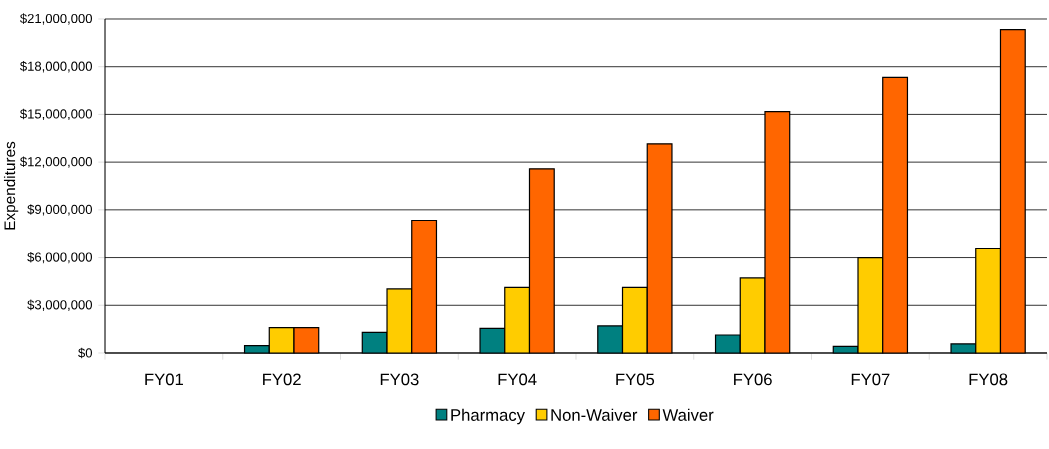  Describe the element at coordinates (517, 379) in the screenshot. I see `x-tick-label: FY04` at that location.